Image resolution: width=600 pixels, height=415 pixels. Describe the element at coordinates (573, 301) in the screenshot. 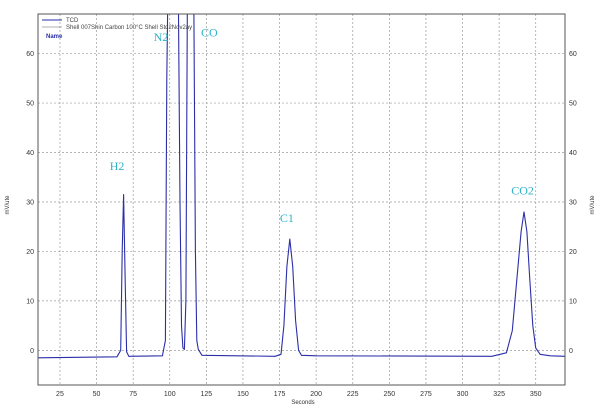

I see `y2-tick-label: 10` at that location.